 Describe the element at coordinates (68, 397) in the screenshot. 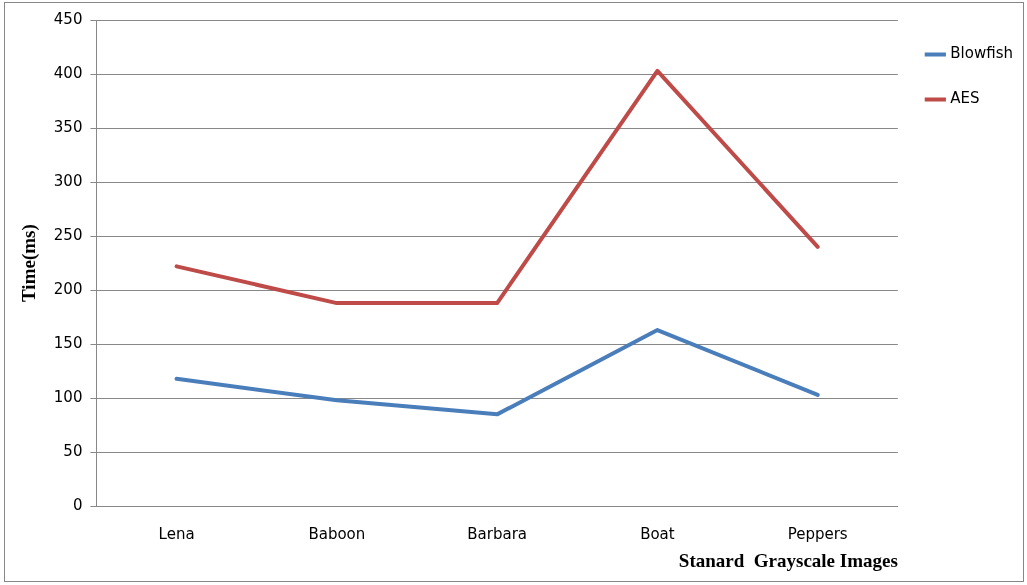

I see `y-tick-label: 100` at that location.